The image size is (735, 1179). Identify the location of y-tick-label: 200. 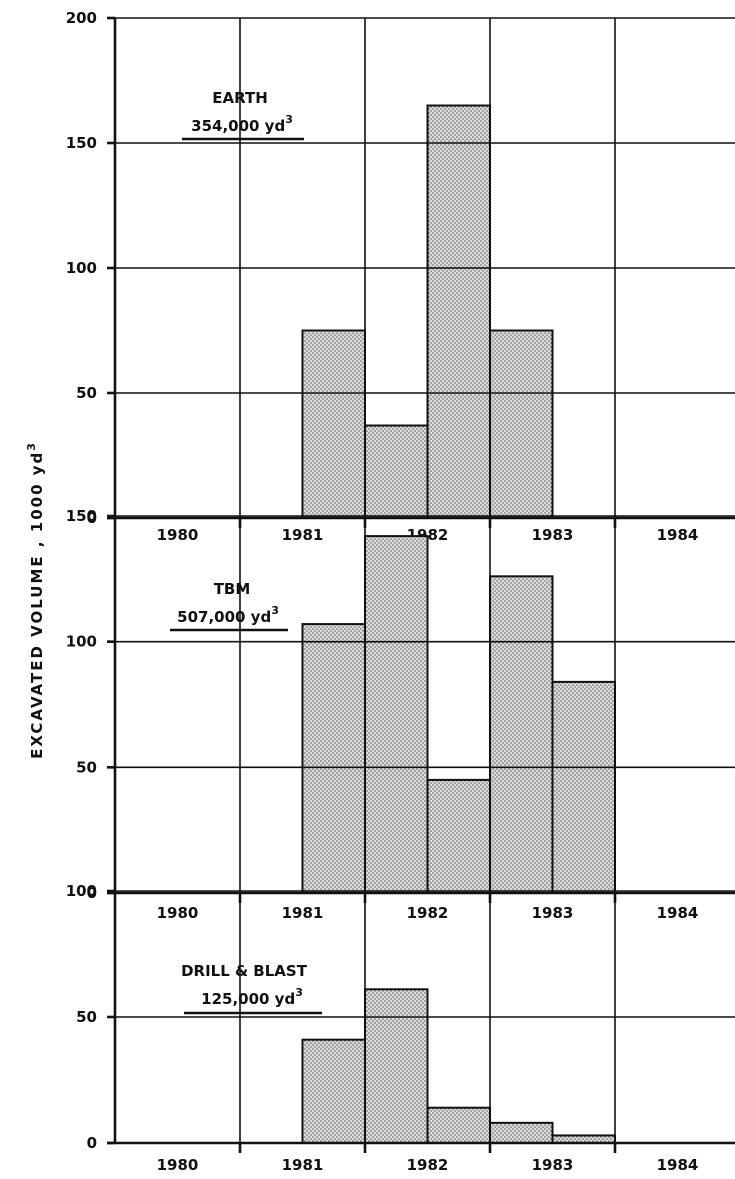
(81, 18).